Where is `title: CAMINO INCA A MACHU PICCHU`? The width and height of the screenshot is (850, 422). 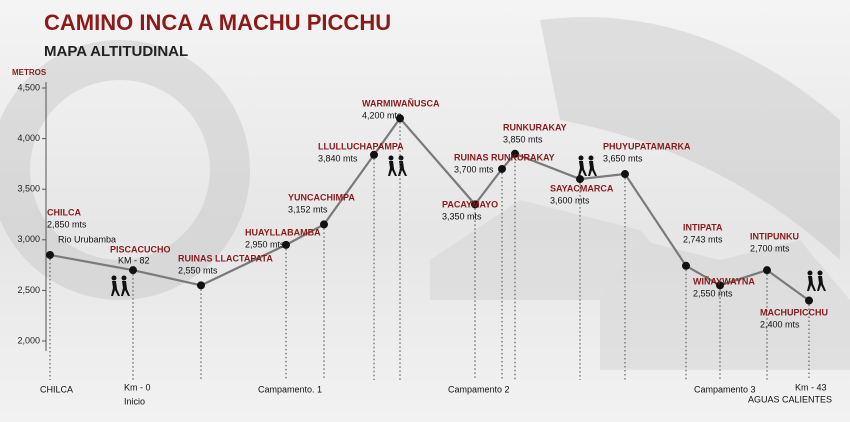
title: CAMINO INCA A MACHU PICCHU is located at coordinates (217, 22).